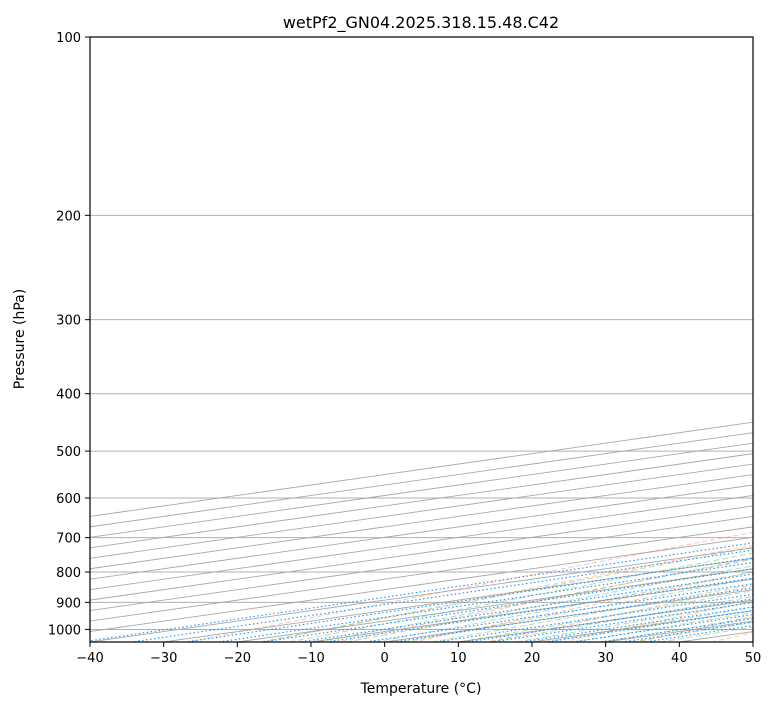  What do you see at coordinates (68, 38) in the screenshot?
I see `y-tick-label: 100` at bounding box center [68, 38].